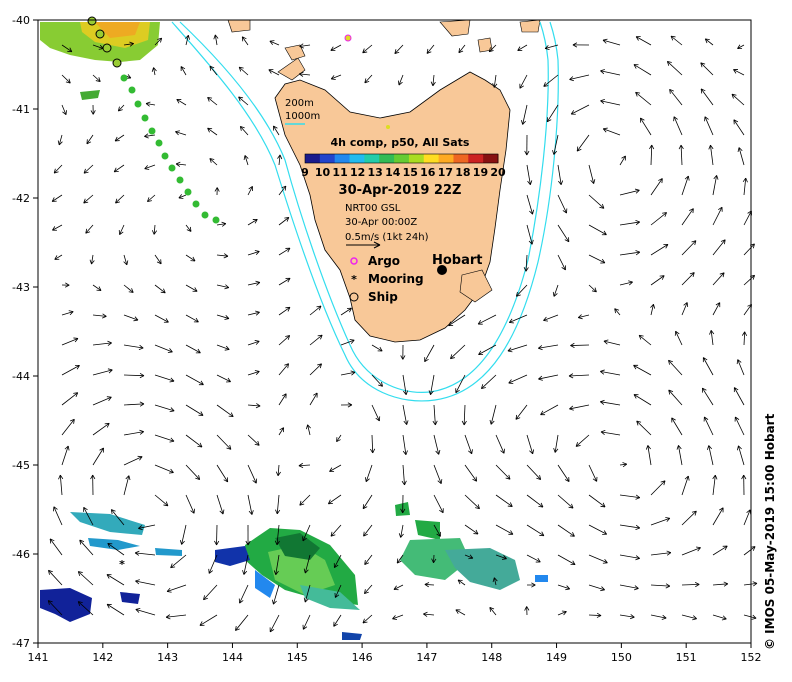  I want to click on colorbar-tick-label: 14, so click(393, 172).